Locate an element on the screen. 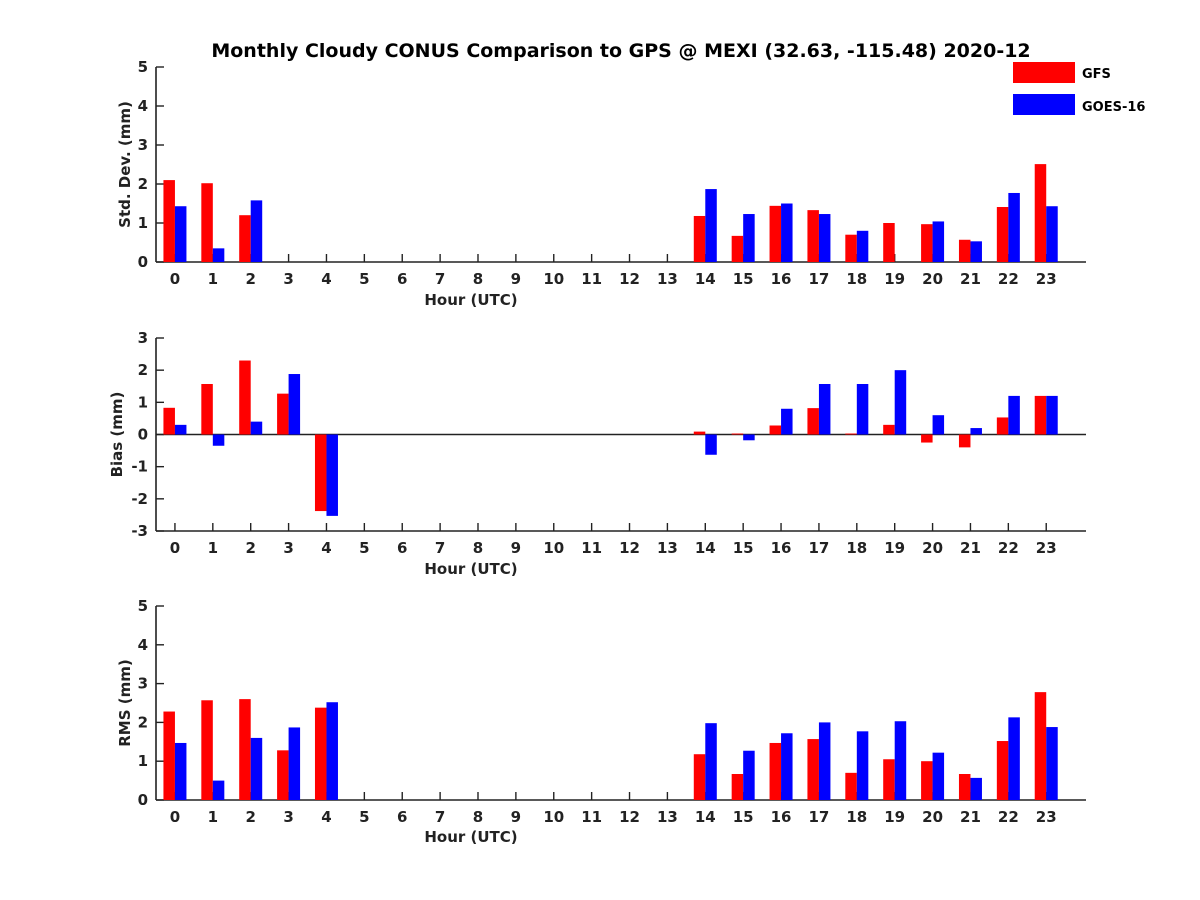  bias-x-tick-label: 21 is located at coordinates (970, 548).